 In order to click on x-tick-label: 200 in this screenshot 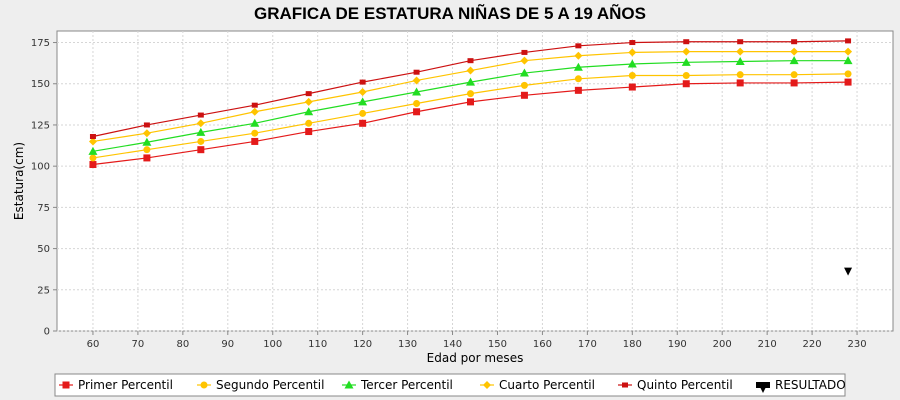, I will do `click(722, 344)`.